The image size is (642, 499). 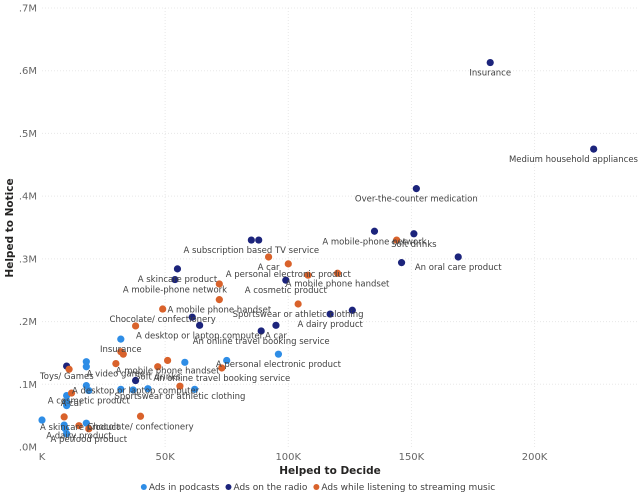 I want to click on x-axis-ticks: K 50K 100K 150K 200K, so click(x=293, y=457).